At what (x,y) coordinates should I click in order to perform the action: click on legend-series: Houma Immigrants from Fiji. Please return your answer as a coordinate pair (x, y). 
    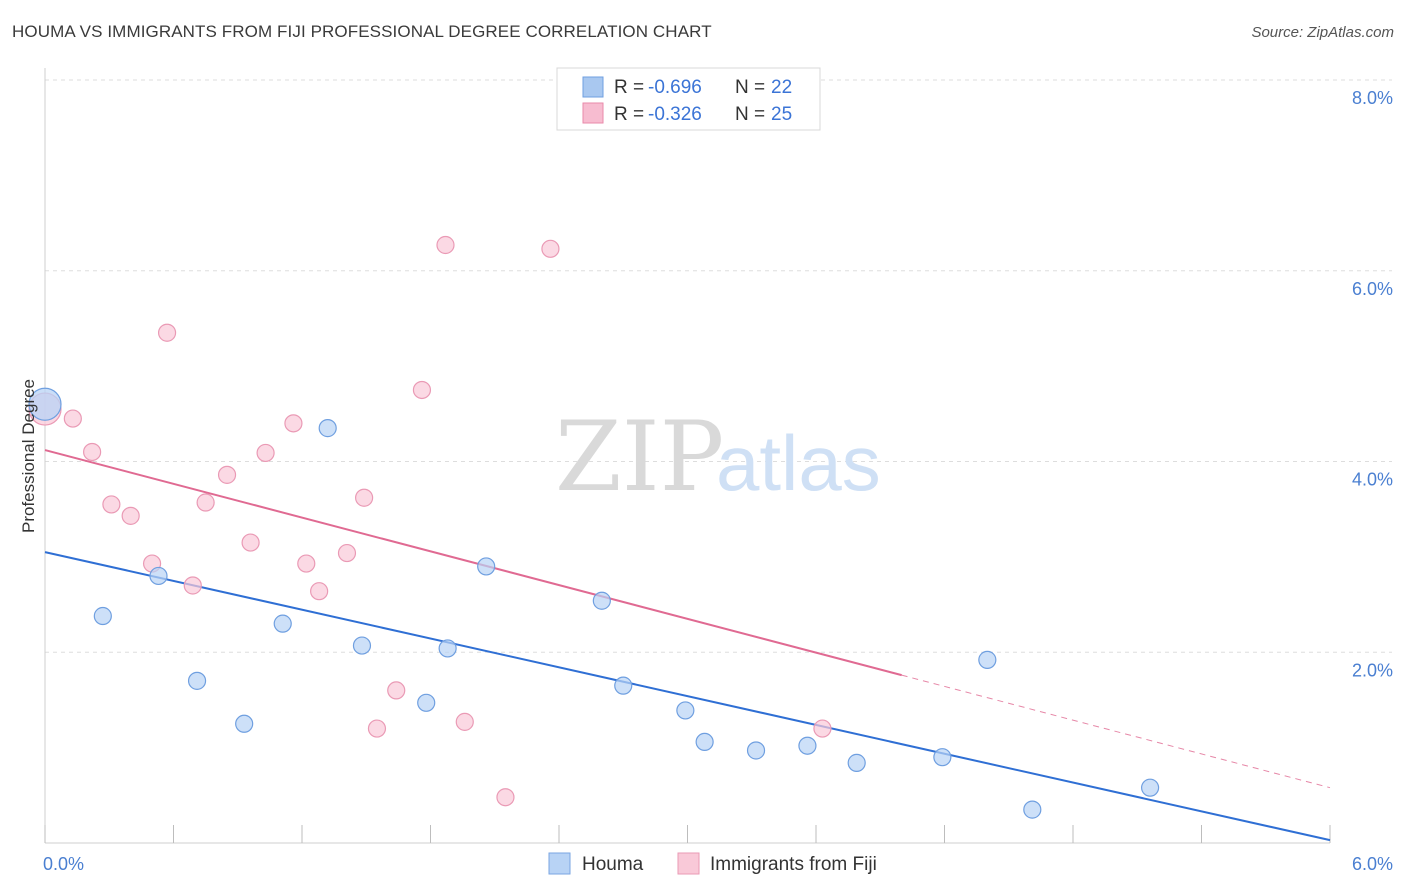
    Looking at the image, I should click on (712, 863).